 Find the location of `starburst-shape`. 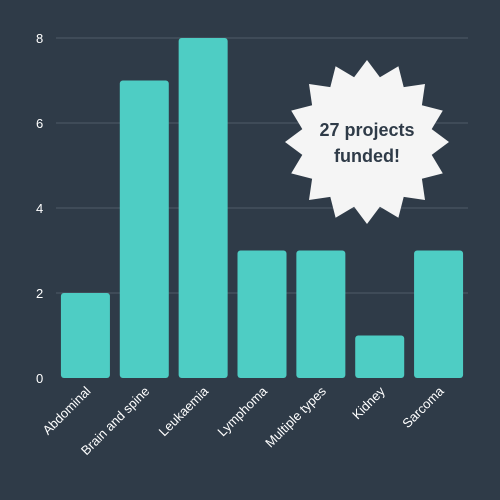

starburst-shape is located at coordinates (367, 142).